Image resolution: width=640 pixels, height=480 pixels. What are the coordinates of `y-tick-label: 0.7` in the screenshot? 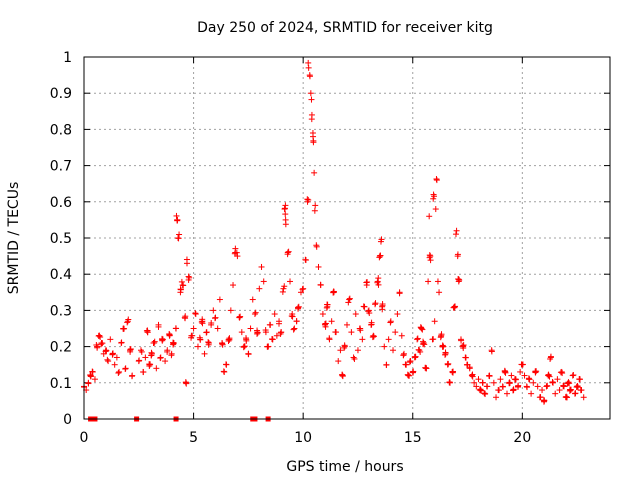 It's located at (61, 167).